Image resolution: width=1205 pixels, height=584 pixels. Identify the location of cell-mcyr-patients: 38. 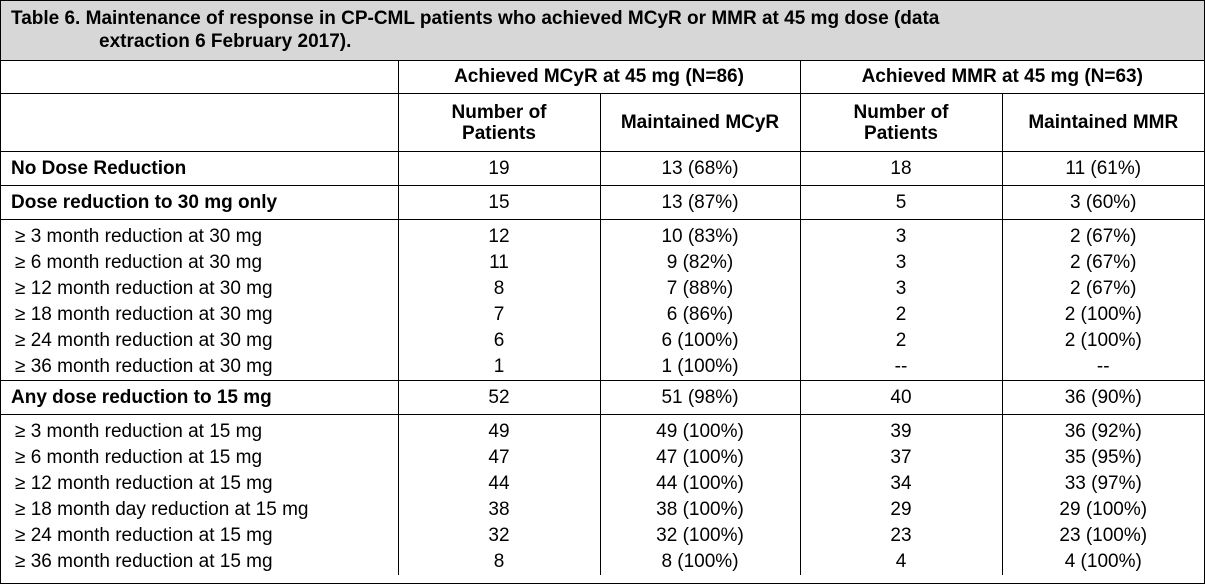
(498, 510).